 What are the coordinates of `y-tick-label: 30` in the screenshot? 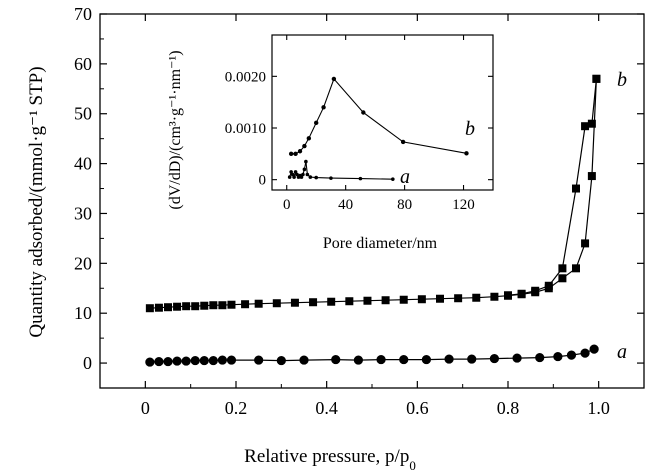 It's located at (83, 213).